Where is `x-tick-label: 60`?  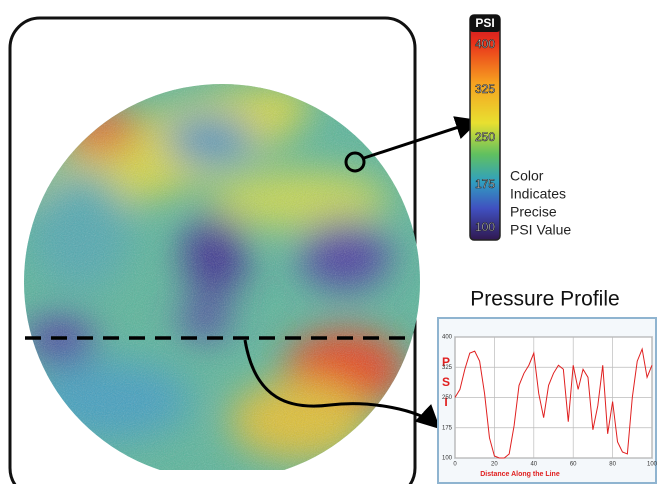
x-tick-label: 60 is located at coordinates (573, 465).